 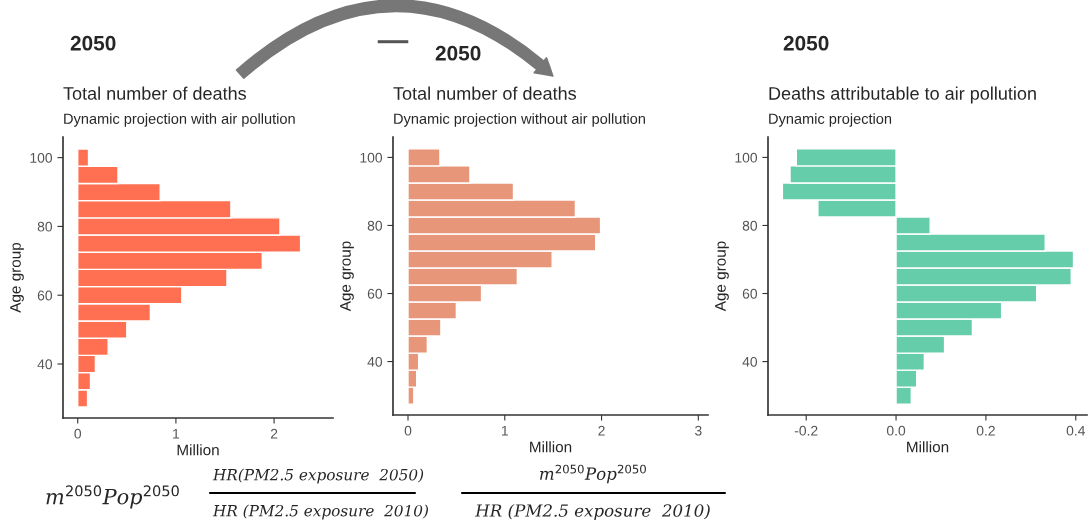 What do you see at coordinates (318, 476) in the screenshot?
I see `text: HR(PM2.5 exposure 2050)` at bounding box center [318, 476].